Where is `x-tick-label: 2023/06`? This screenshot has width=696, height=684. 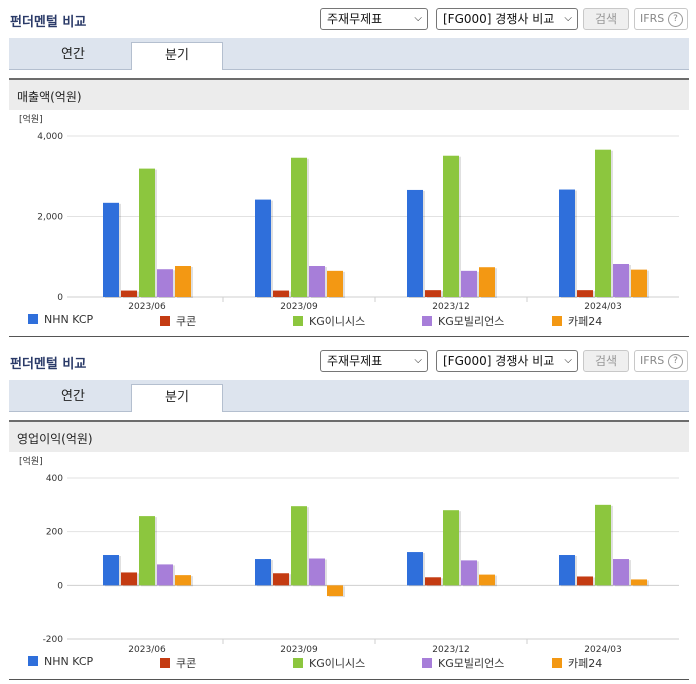 x-tick-label: 2023/06 is located at coordinates (147, 307).